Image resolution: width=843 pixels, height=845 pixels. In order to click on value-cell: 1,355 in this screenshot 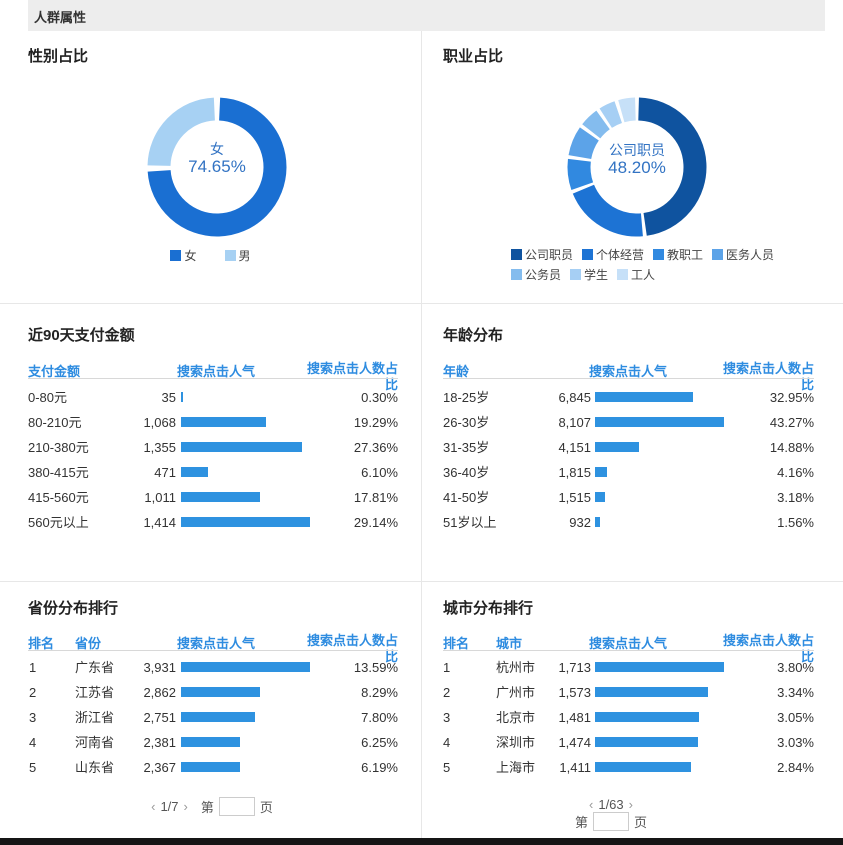, I will do `click(159, 447)`.